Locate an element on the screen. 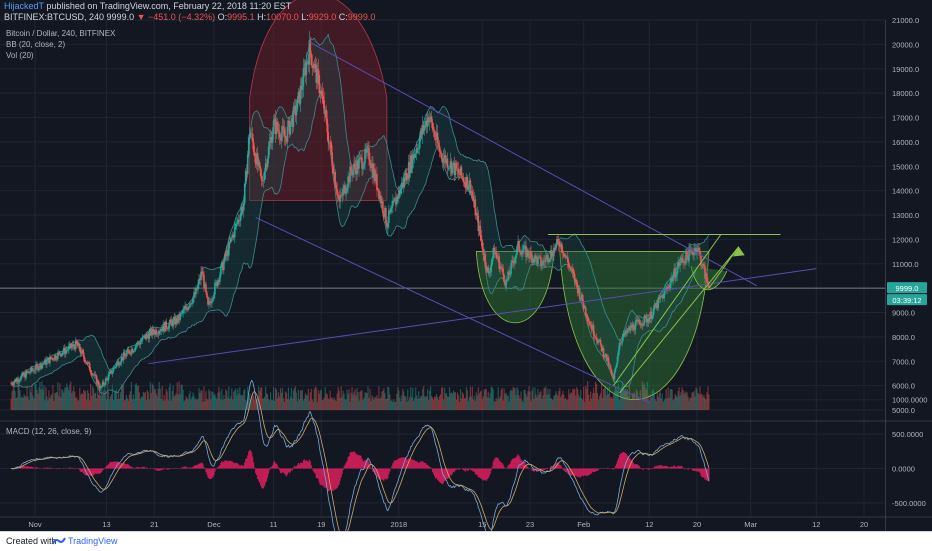 Image resolution: width=932 pixels, height=551 pixels. price-tick-label: 12000.0 is located at coordinates (905, 239).